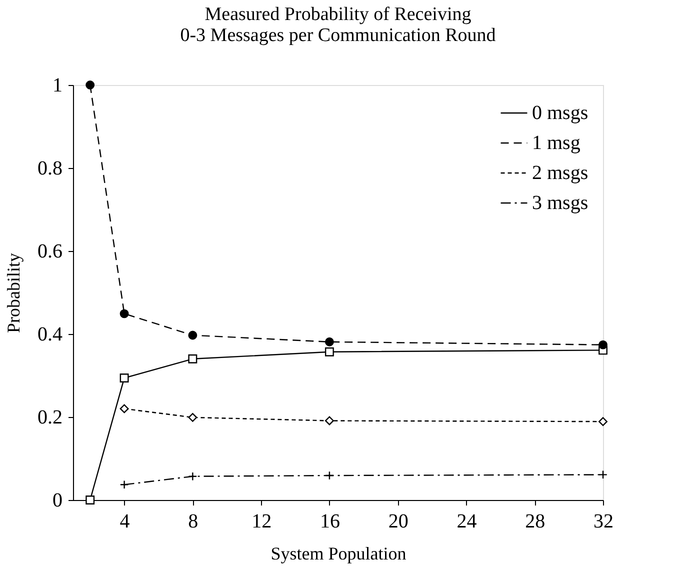  What do you see at coordinates (560, 113) in the screenshot?
I see `legend-label: 0 msgs` at bounding box center [560, 113].